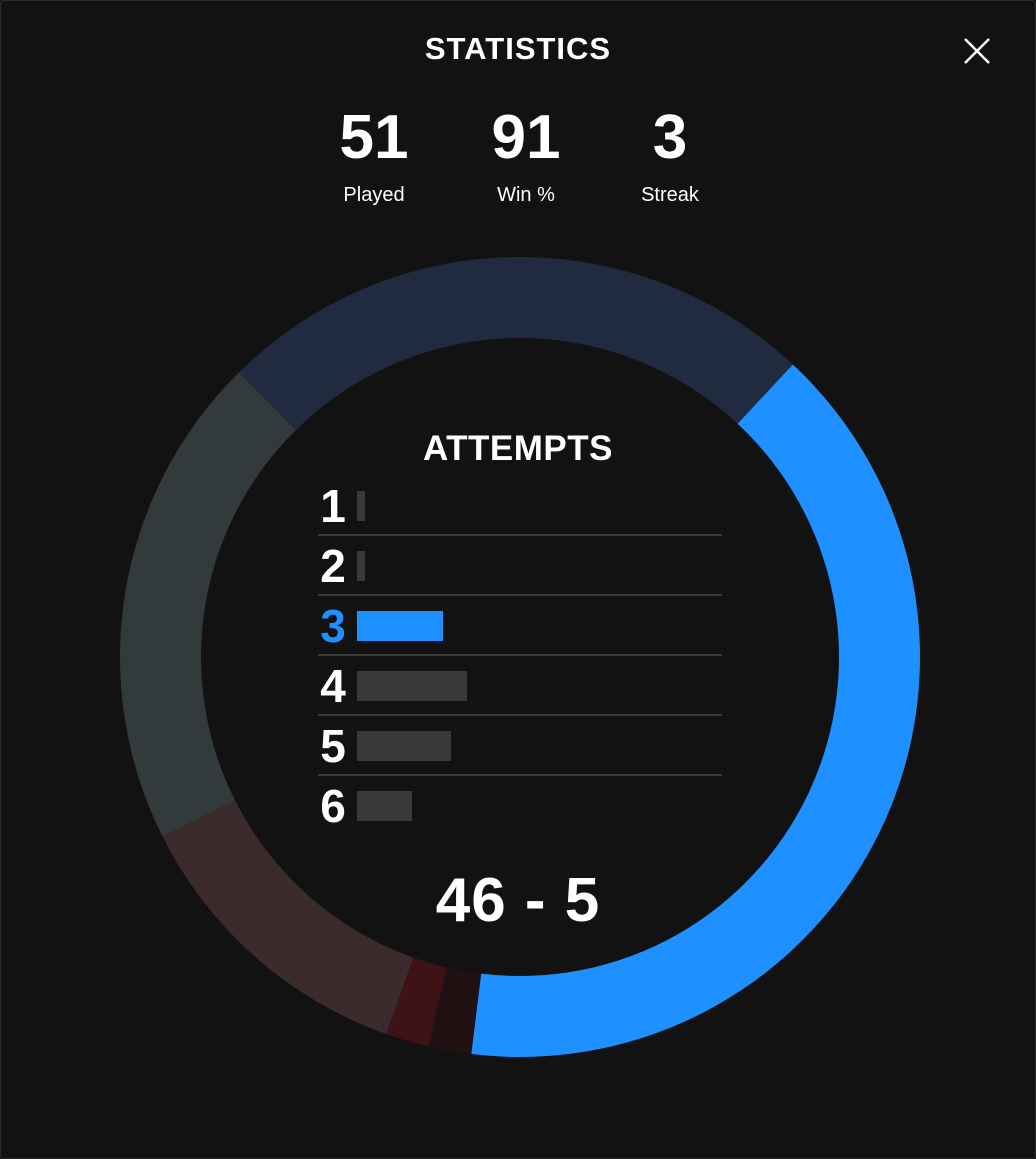 The height and width of the screenshot is (1159, 1036). What do you see at coordinates (333, 746) in the screenshot?
I see `guess-number: 5` at bounding box center [333, 746].